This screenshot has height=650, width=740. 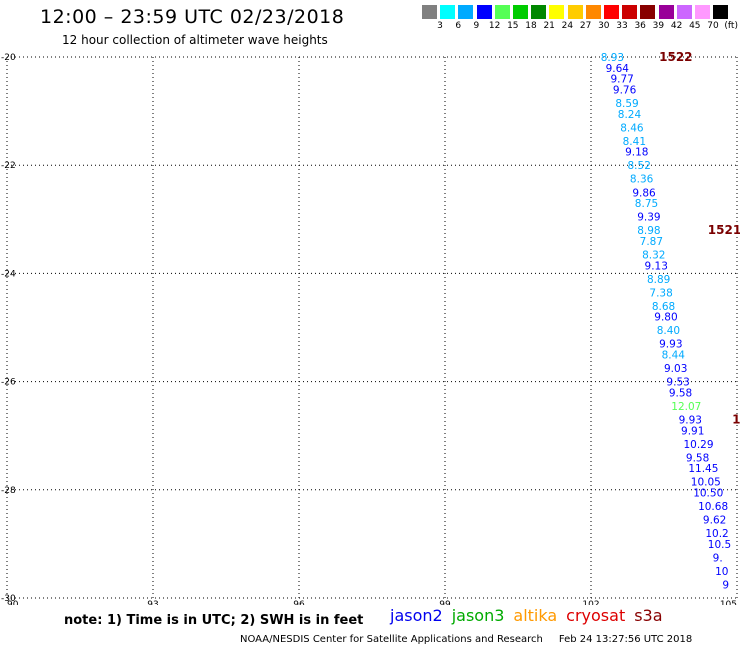 What do you see at coordinates (653, 255) in the screenshot?
I see `swh-value: 8.32` at bounding box center [653, 255].